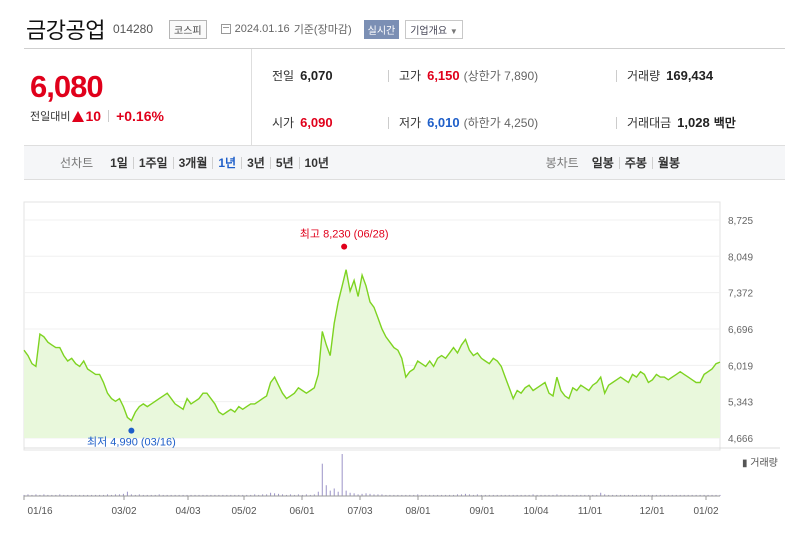 This screenshot has width=785, height=534. I want to click on candle-tab: 주봉, so click(636, 162).